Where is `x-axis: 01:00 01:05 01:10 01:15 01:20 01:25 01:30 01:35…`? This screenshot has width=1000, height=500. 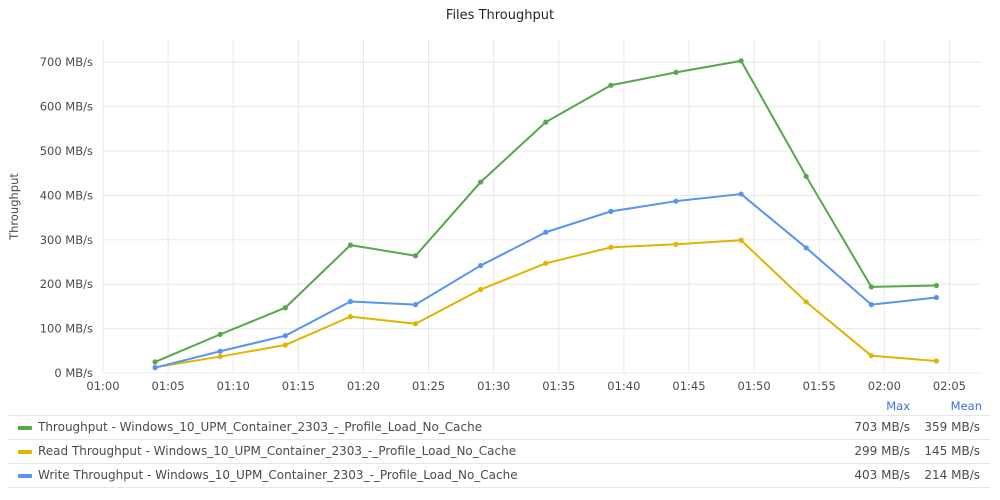 x-axis: 01:00 01:05 01:10 01:15 01:20 01:25 01:30 01:35… is located at coordinates (526, 386).